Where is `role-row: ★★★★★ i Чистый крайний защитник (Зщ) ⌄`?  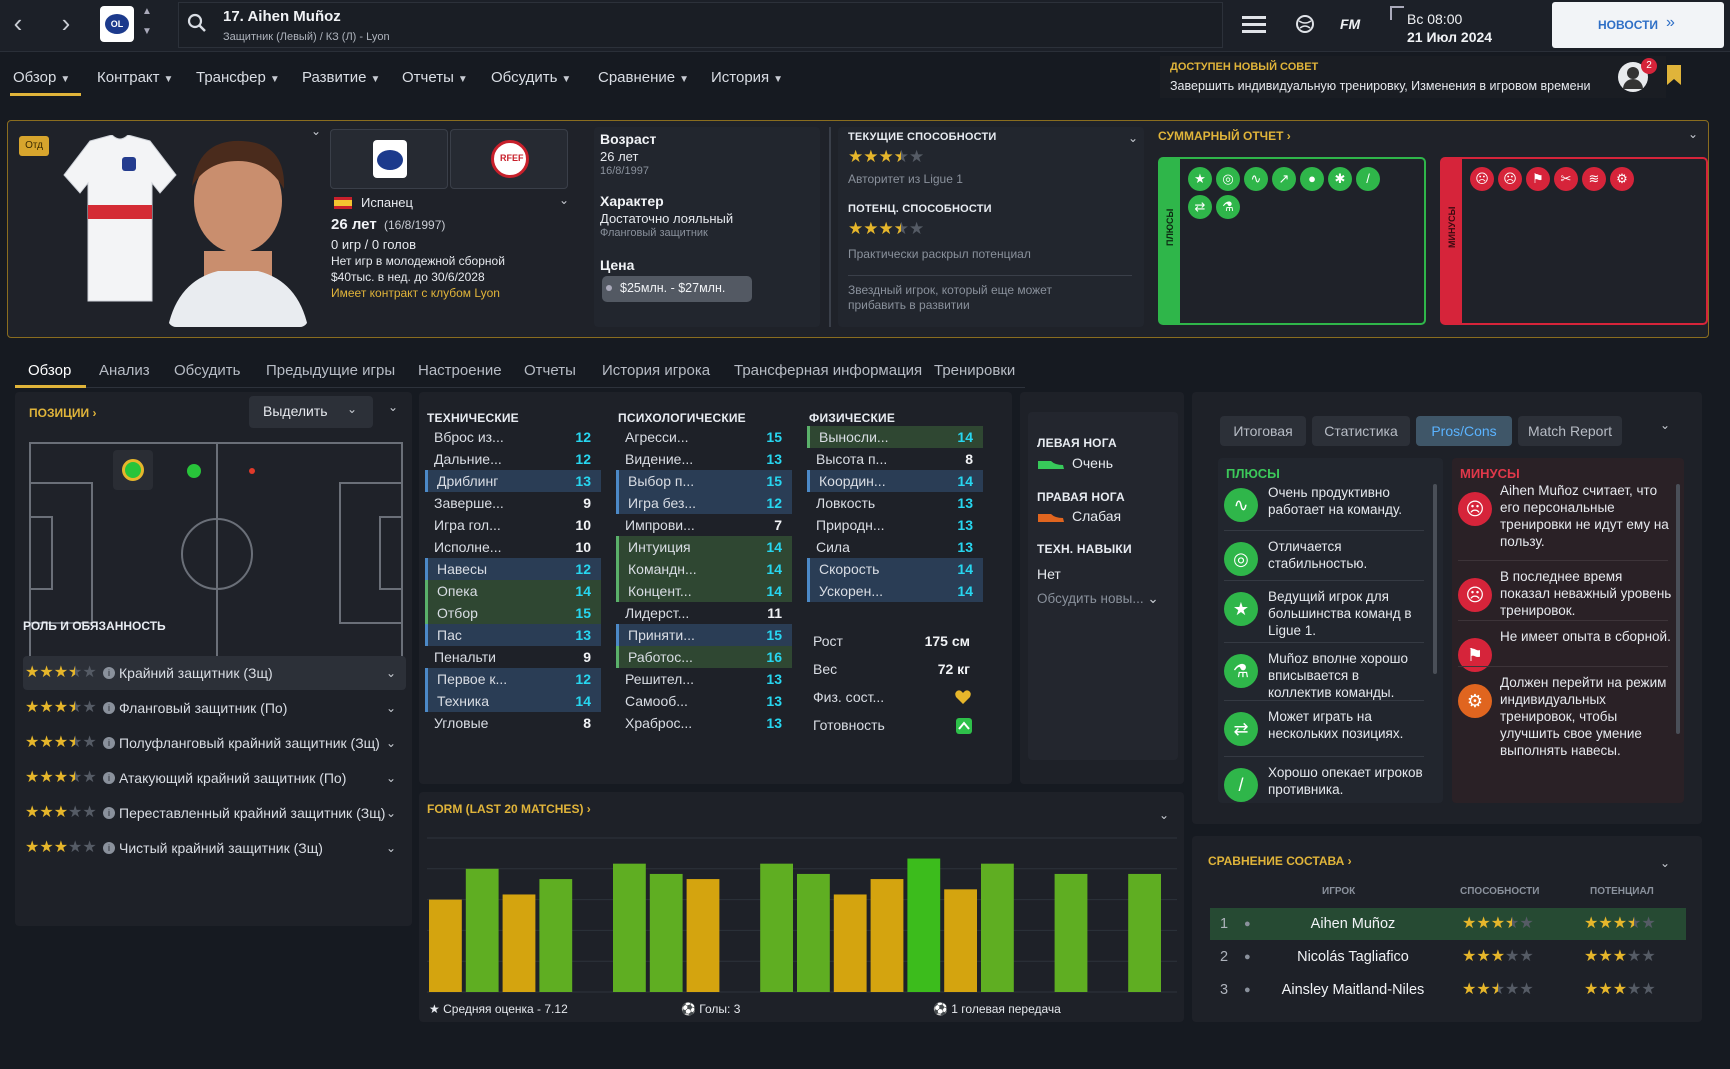 role-row: ★★★★★ i Чистый крайний защитник (Зщ) ⌄ is located at coordinates (214, 848).